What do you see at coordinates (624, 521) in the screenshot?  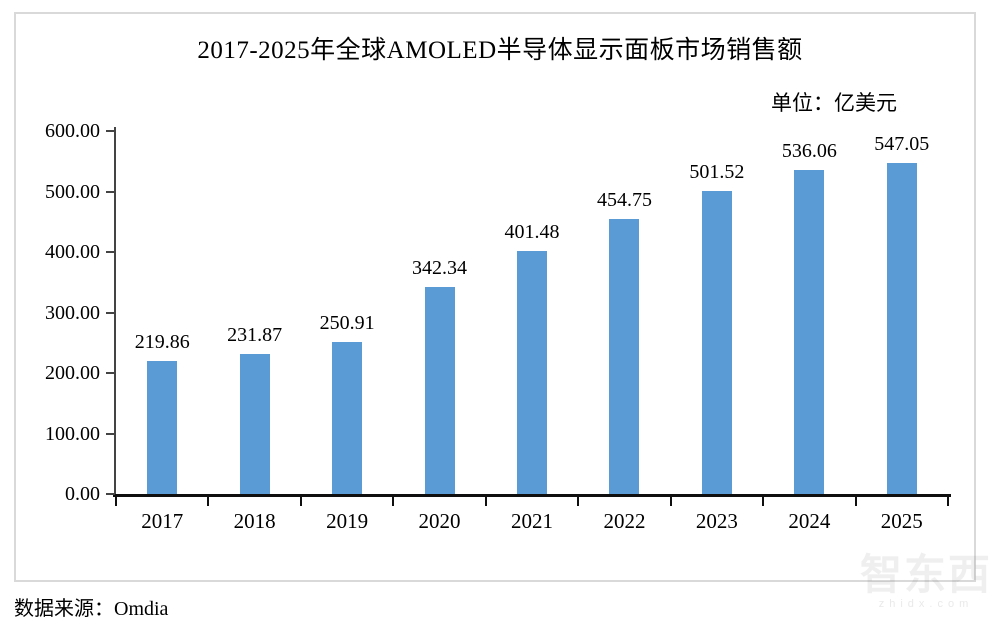 I see `x-axis-label-2022: 2022` at bounding box center [624, 521].